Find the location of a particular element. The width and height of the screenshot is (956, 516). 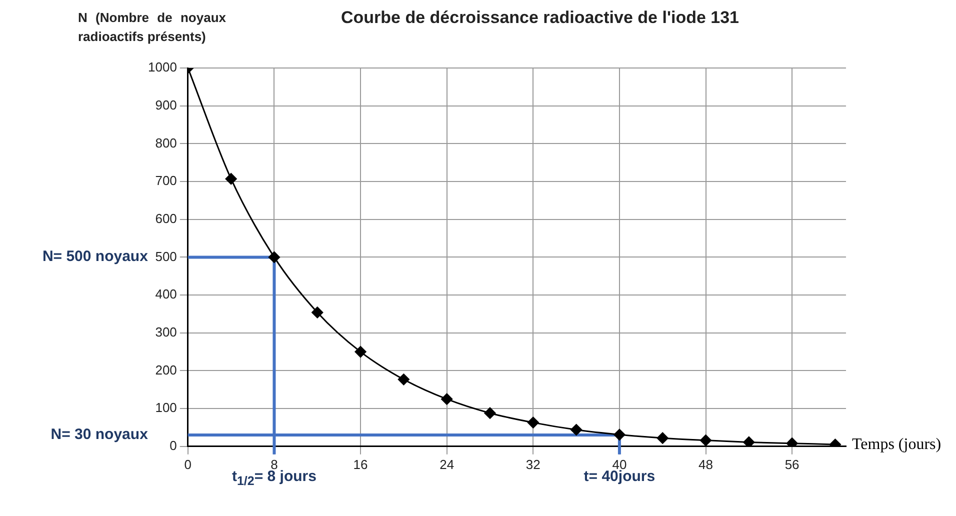

x-tick-label: 56 is located at coordinates (792, 464).